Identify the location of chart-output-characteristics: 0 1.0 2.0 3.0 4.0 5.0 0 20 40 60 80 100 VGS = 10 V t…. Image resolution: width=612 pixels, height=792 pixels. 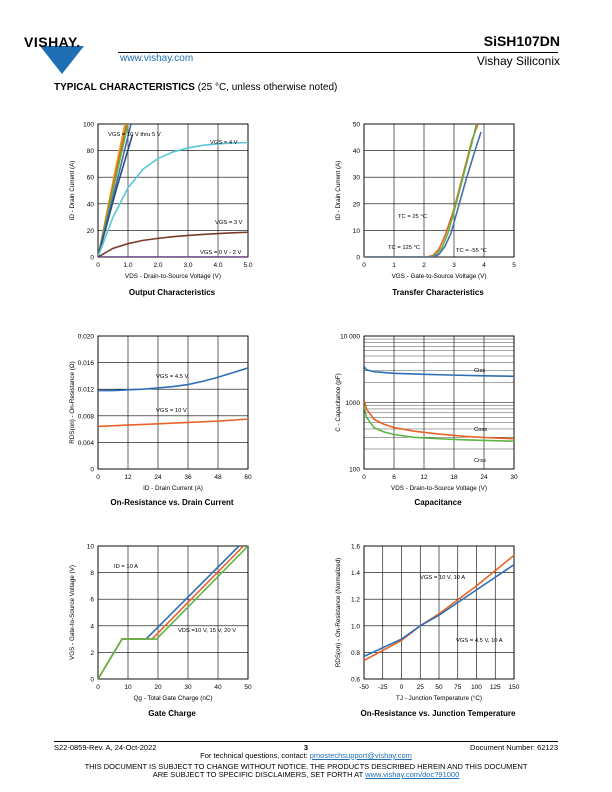
(160, 203).